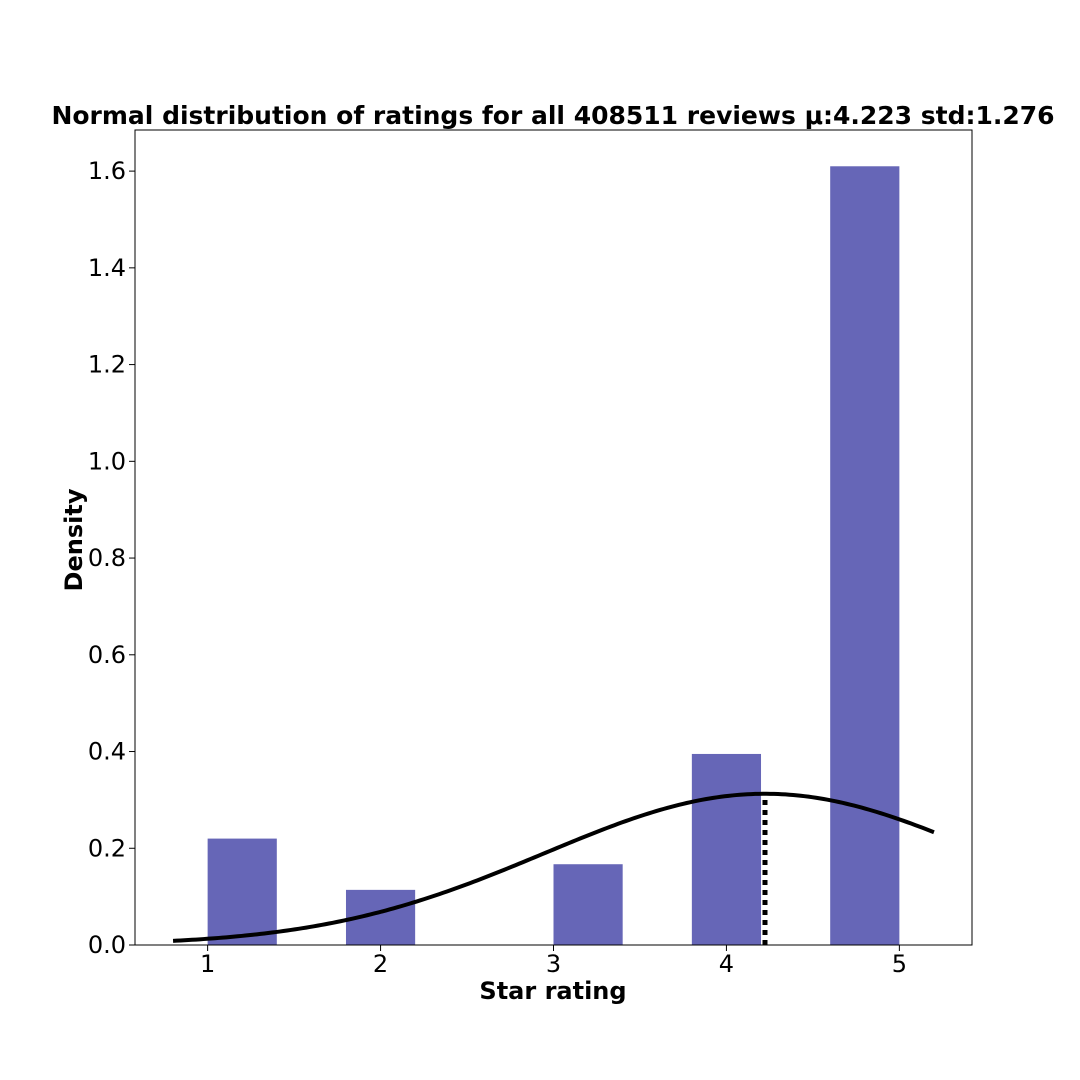 Image resolution: width=1080 pixels, height=1080 pixels. Describe the element at coordinates (107, 558) in the screenshot. I see `y-tick-label: 0.8` at that location.